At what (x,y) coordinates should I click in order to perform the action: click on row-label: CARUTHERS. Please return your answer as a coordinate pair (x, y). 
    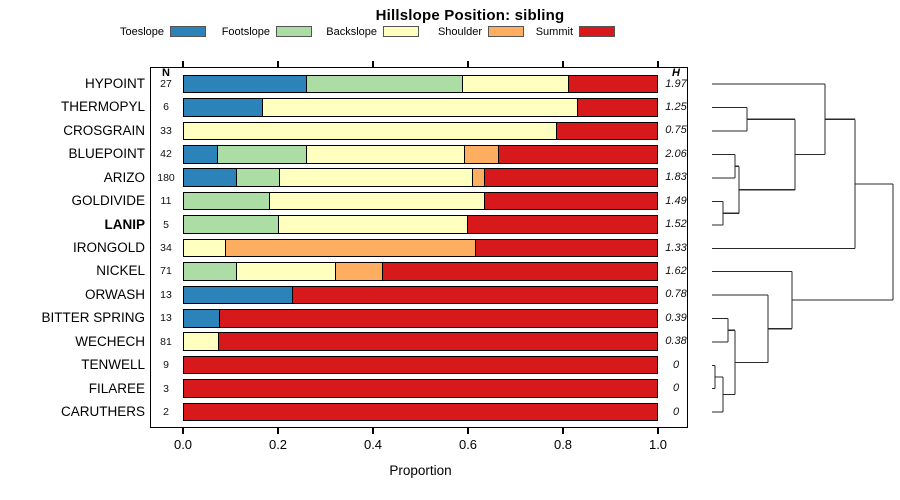
    Looking at the image, I should click on (102, 412).